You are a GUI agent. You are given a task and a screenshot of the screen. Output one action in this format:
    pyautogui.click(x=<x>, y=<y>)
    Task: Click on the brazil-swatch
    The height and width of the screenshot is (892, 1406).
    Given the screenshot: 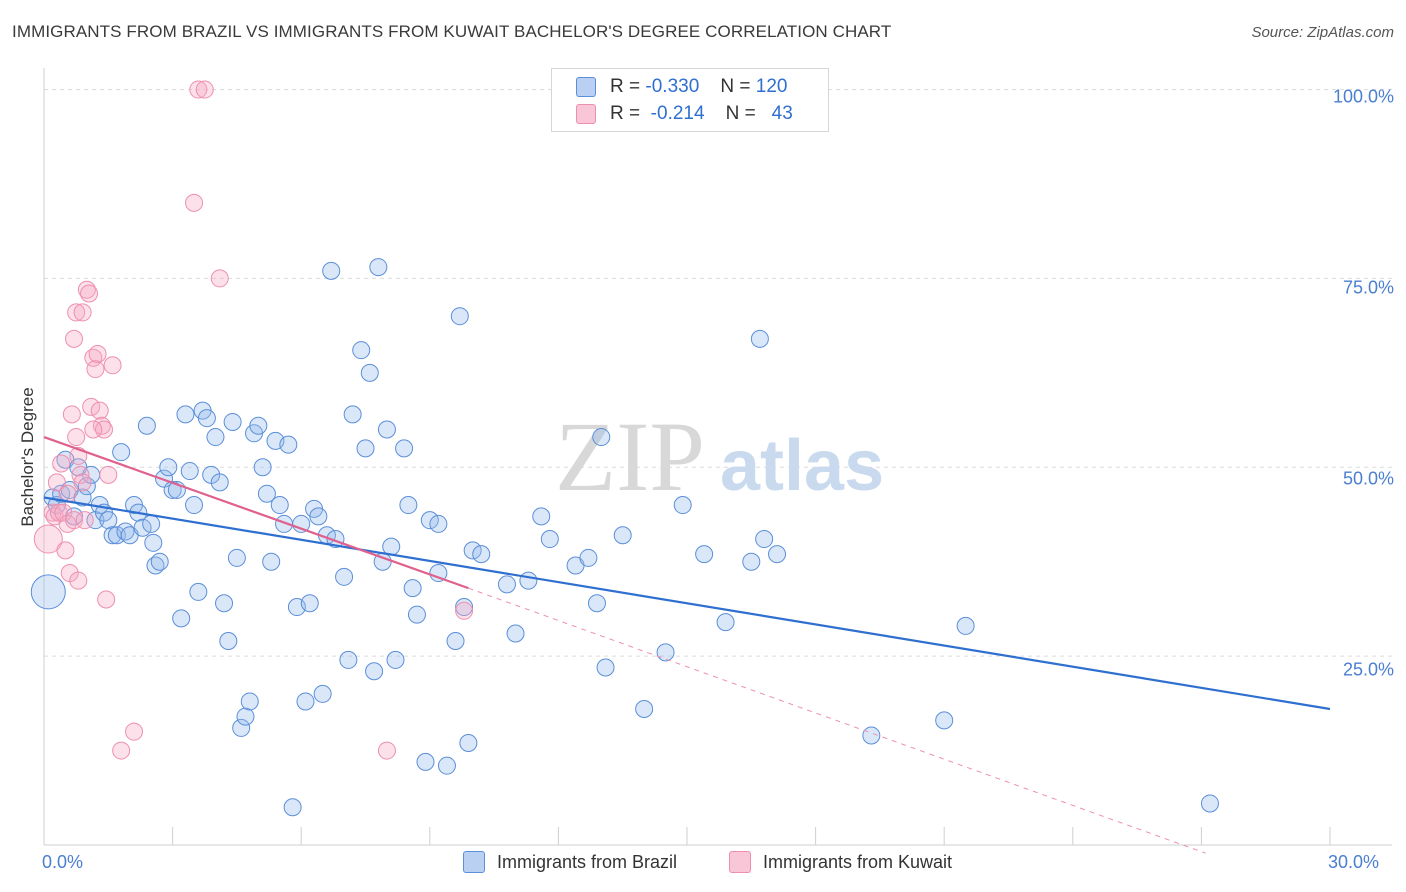 What is the action you would take?
    pyautogui.click(x=586, y=87)
    